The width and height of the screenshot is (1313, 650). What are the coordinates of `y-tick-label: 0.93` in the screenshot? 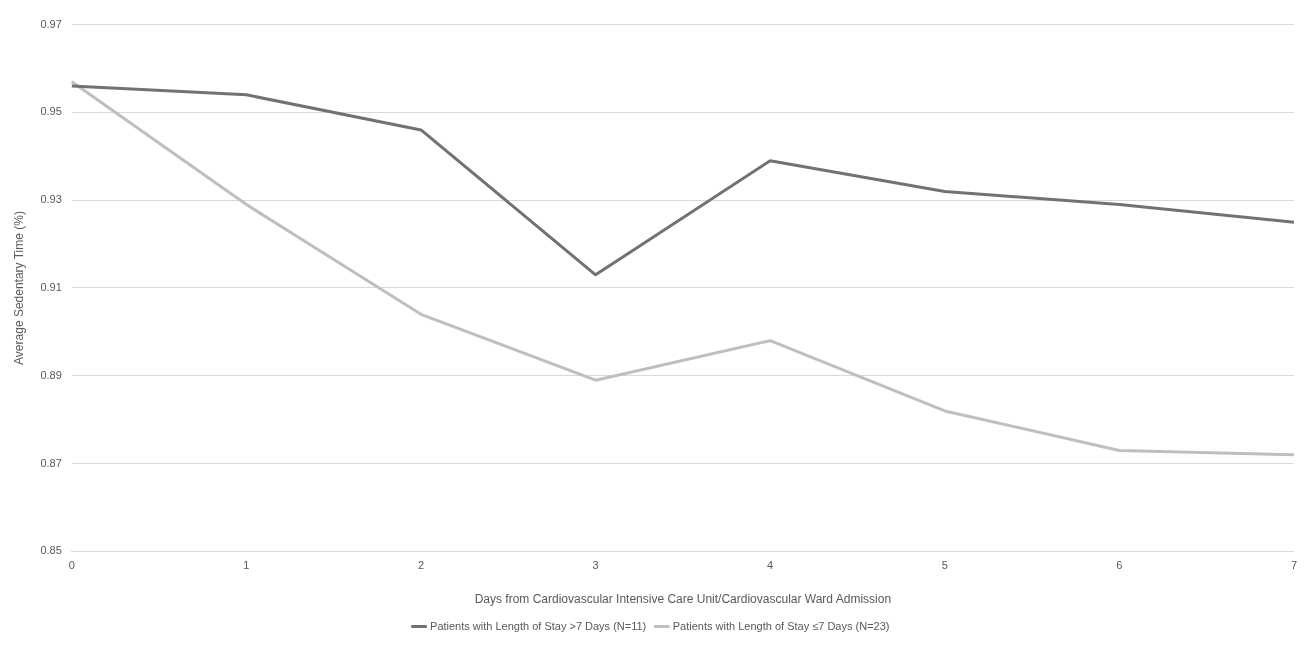 It's located at (51, 199).